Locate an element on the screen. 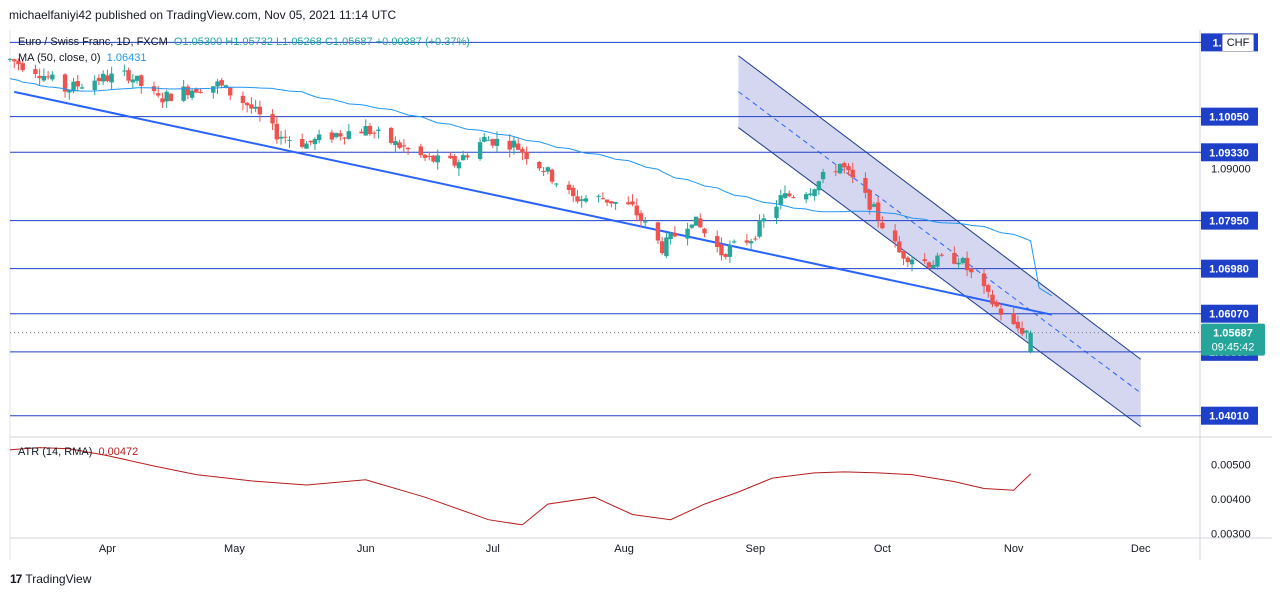 Image resolution: width=1280 pixels, height=598 pixels. time-tick-label: Nov is located at coordinates (1014, 549).